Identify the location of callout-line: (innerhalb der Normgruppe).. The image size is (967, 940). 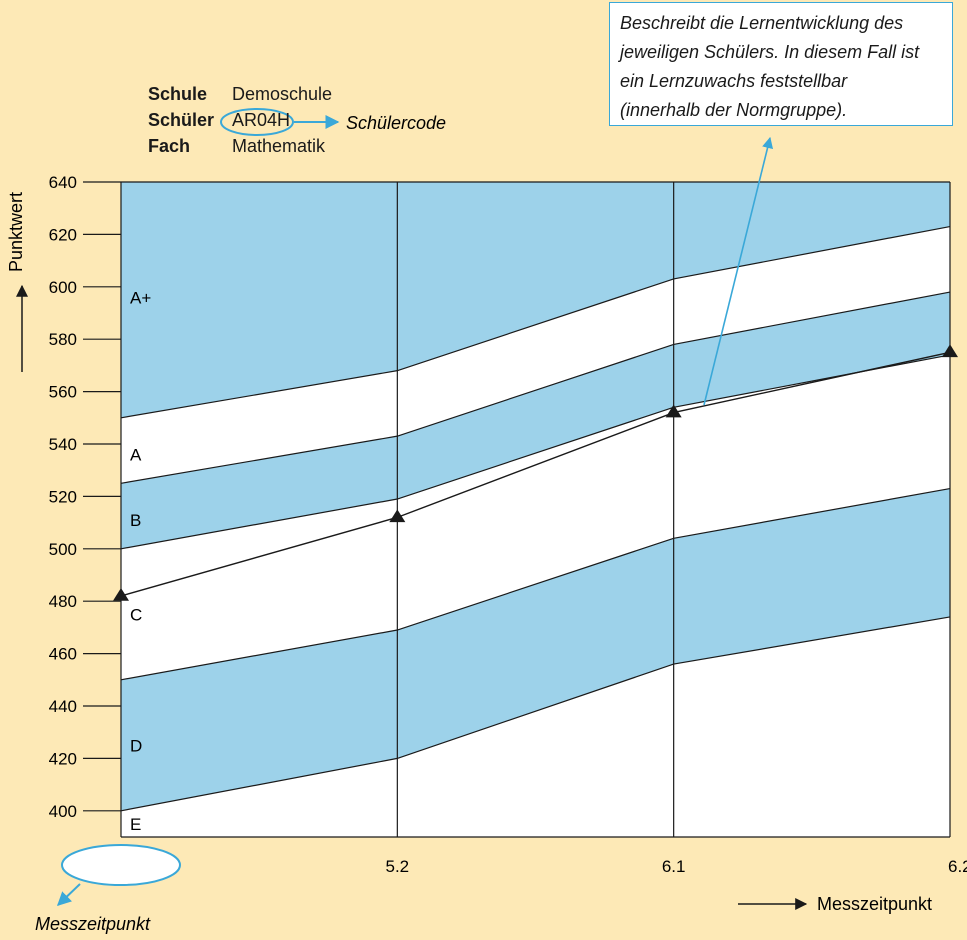
(734, 110).